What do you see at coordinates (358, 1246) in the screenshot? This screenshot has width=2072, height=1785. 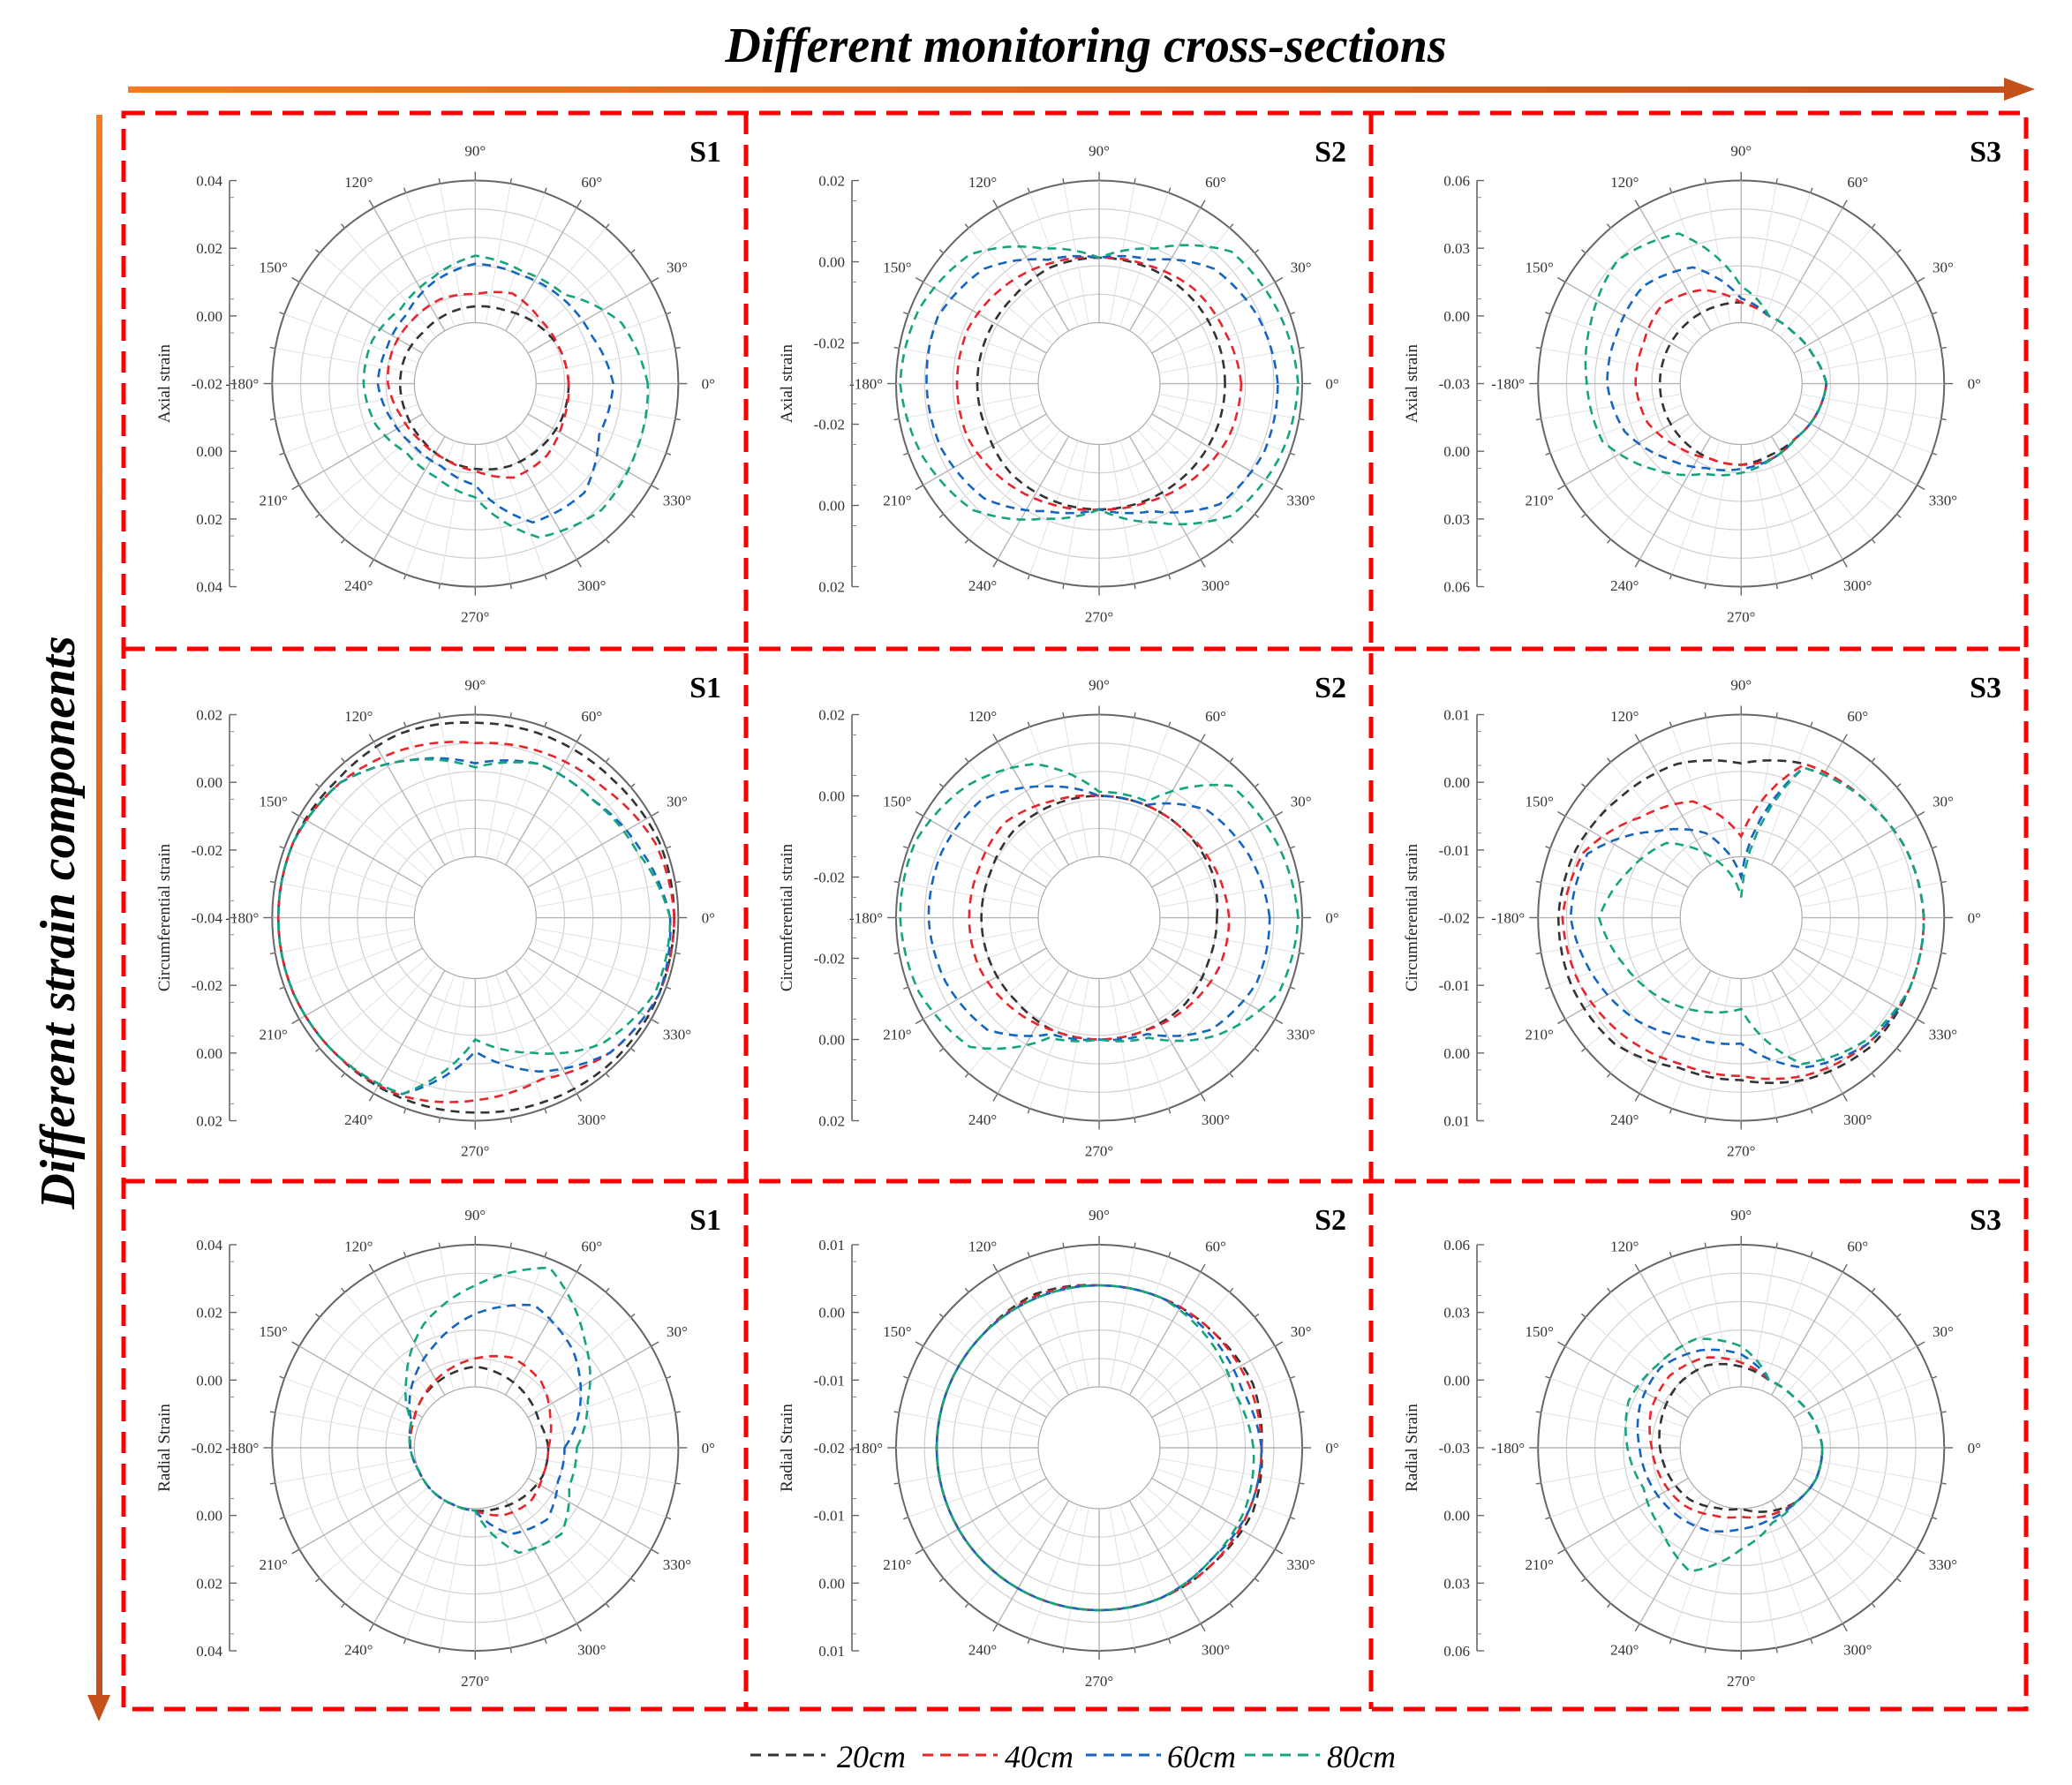 I see `angle-label: 120°` at bounding box center [358, 1246].